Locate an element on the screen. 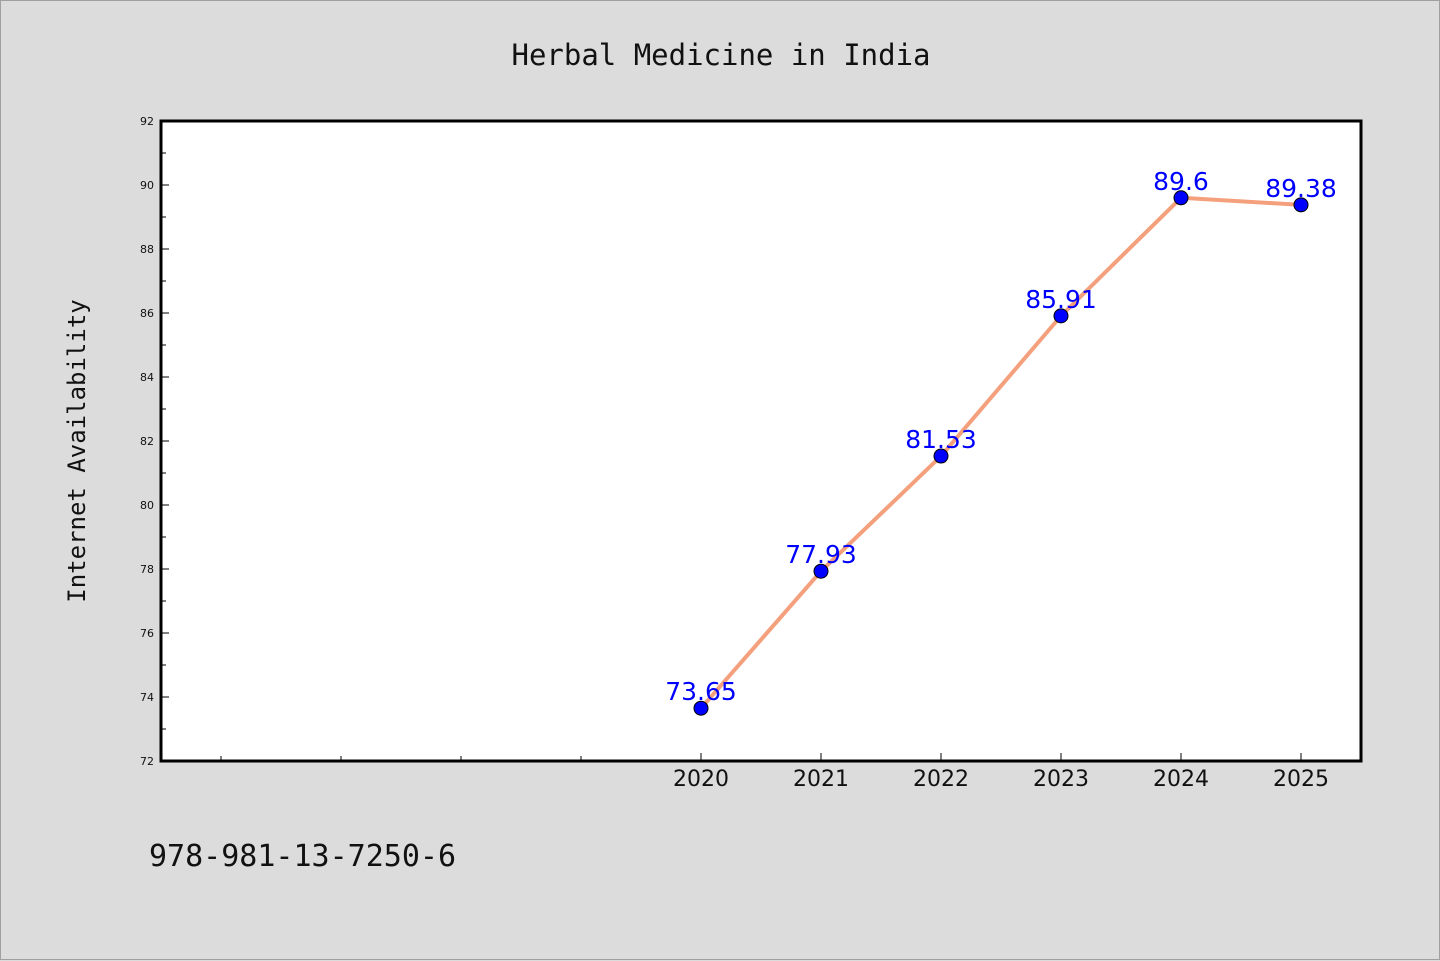 This screenshot has width=1440, height=961. y-axis: 72 74 76 78 80 82 84 86 88 90 92 is located at coordinates (154, 441).